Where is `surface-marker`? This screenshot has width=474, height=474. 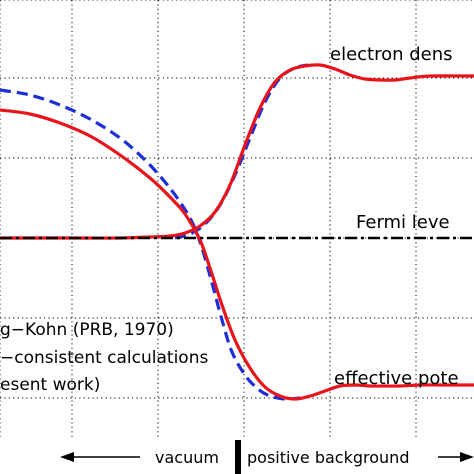
surface-marker is located at coordinates (238, 457).